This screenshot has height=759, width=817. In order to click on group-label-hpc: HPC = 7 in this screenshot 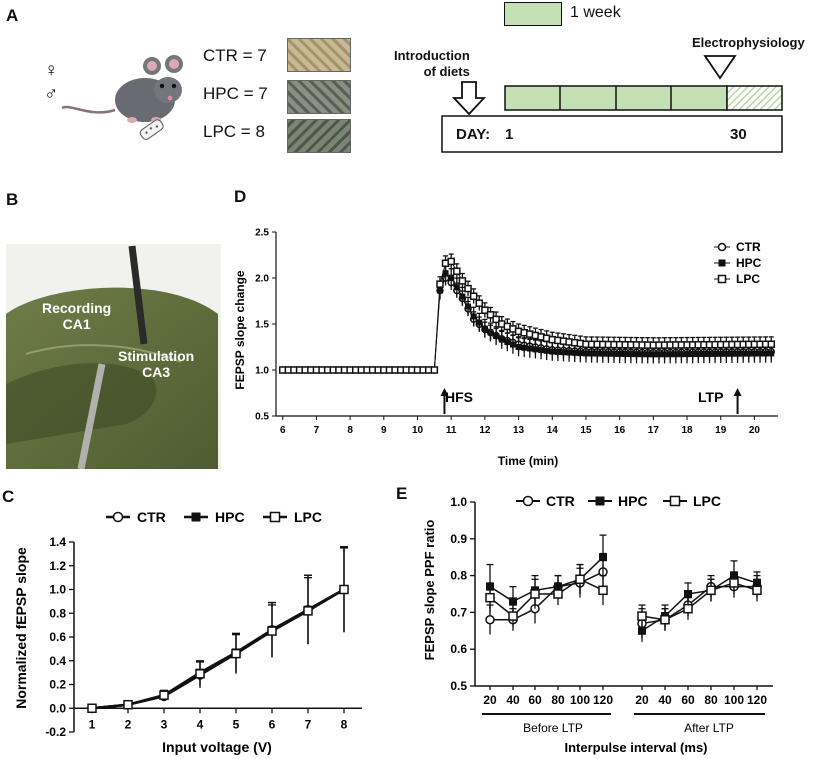, I will do `click(235, 93)`.